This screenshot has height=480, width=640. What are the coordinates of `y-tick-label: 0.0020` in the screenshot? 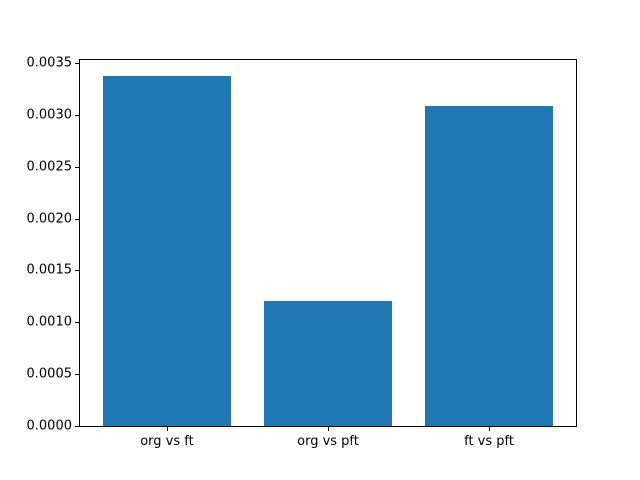 It's located at (49, 219).